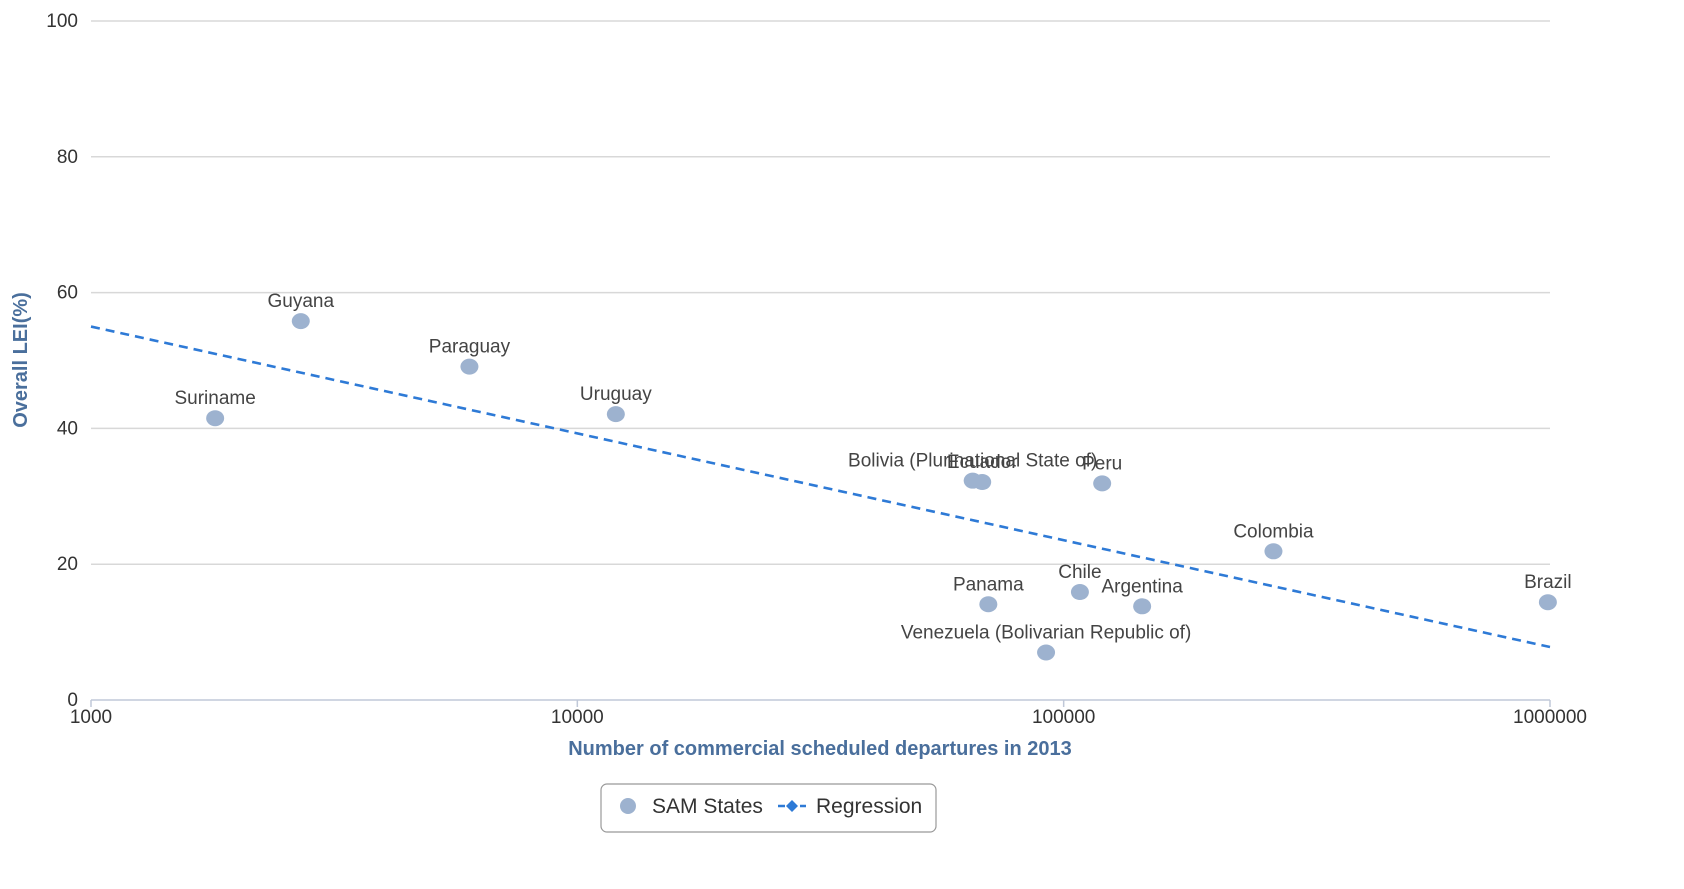  Describe the element at coordinates (67, 293) in the screenshot. I see `y-tick-label-60: 60` at that location.